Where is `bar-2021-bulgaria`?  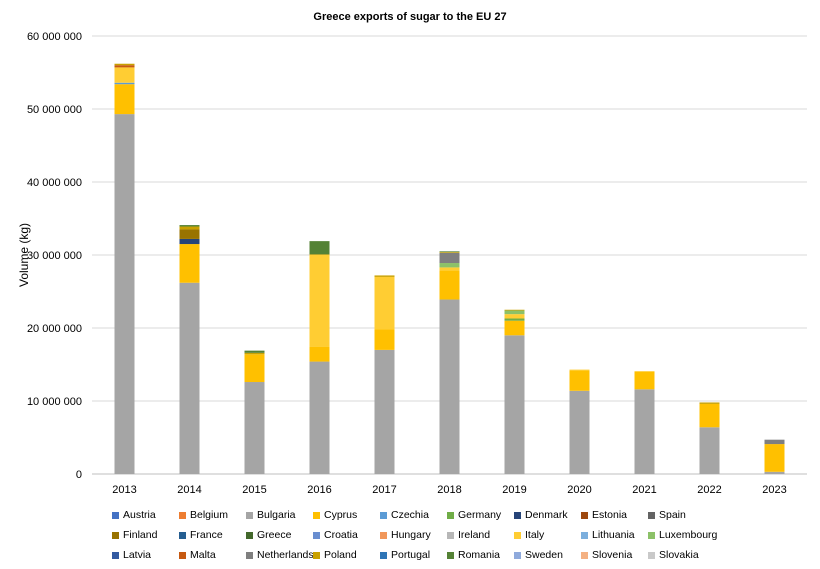 bar-2021-bulgaria is located at coordinates (644, 431).